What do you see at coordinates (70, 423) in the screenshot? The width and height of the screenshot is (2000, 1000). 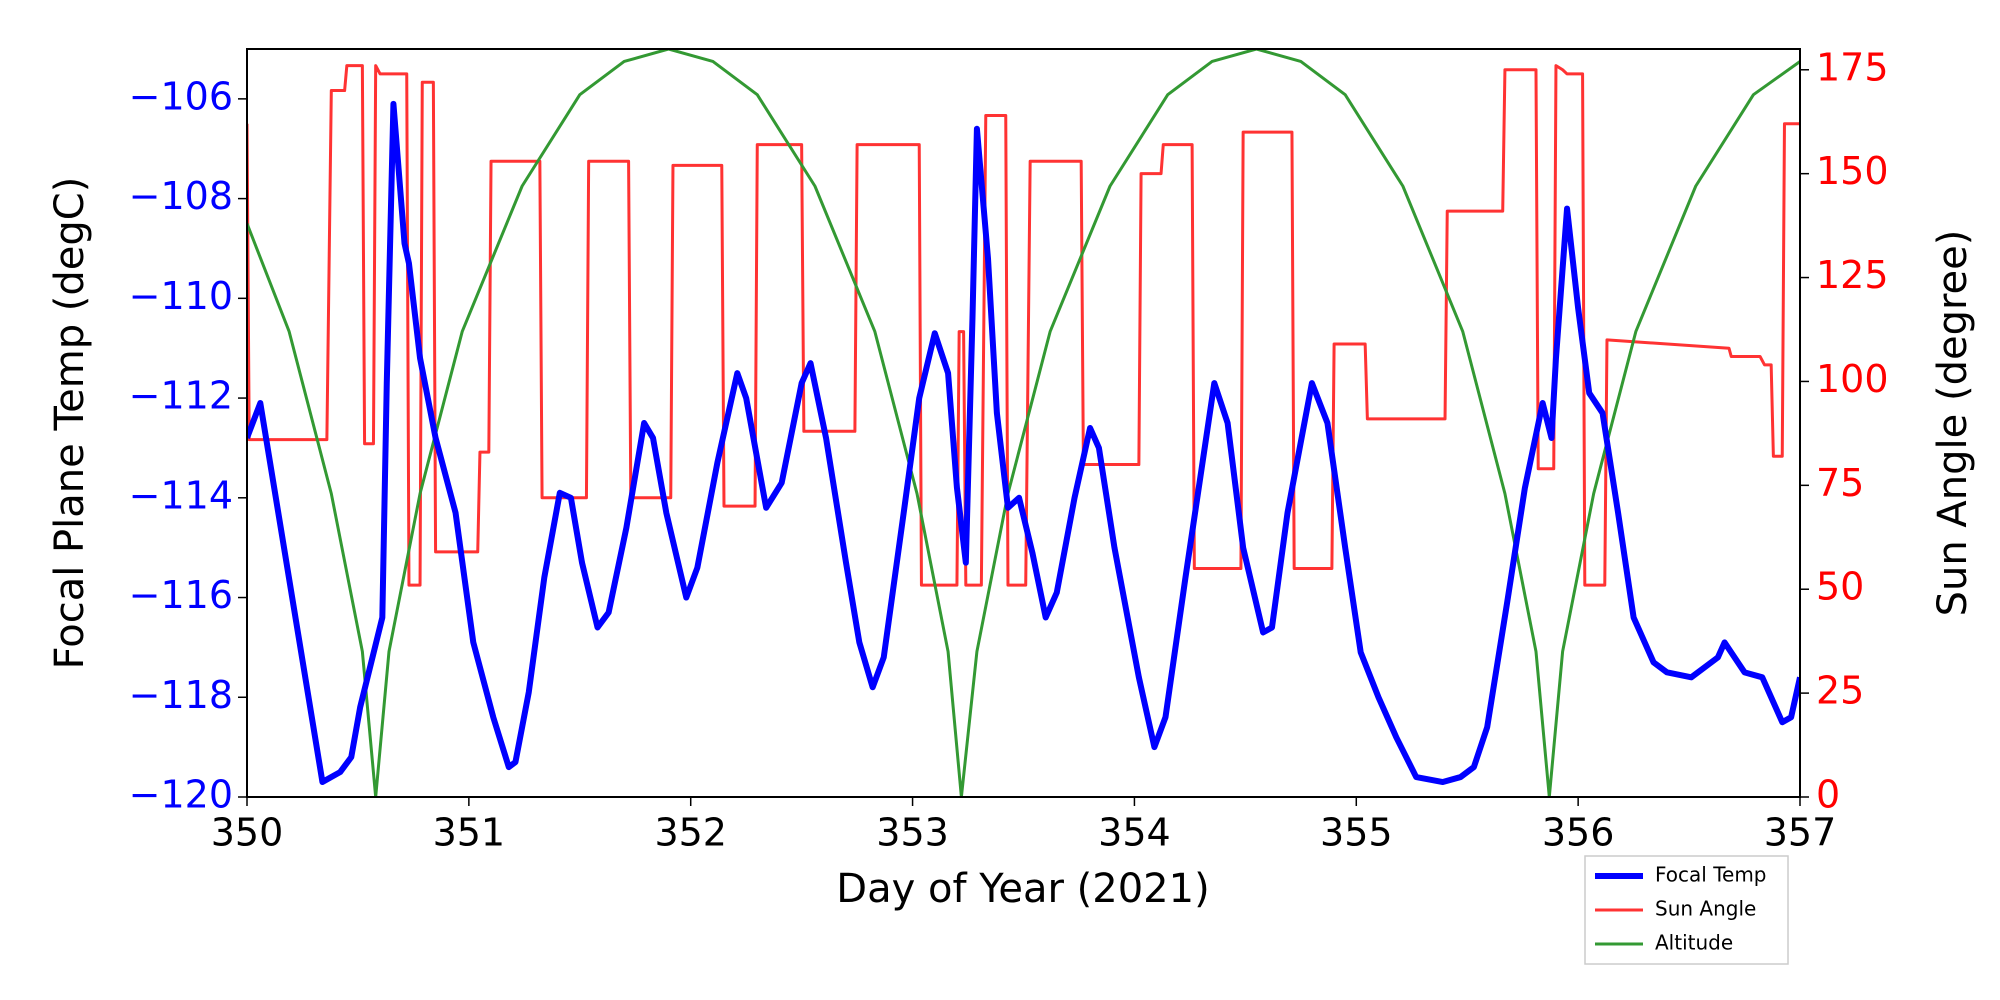 I see `y-axis-label: Focal Plane Temp (degC)` at bounding box center [70, 423].